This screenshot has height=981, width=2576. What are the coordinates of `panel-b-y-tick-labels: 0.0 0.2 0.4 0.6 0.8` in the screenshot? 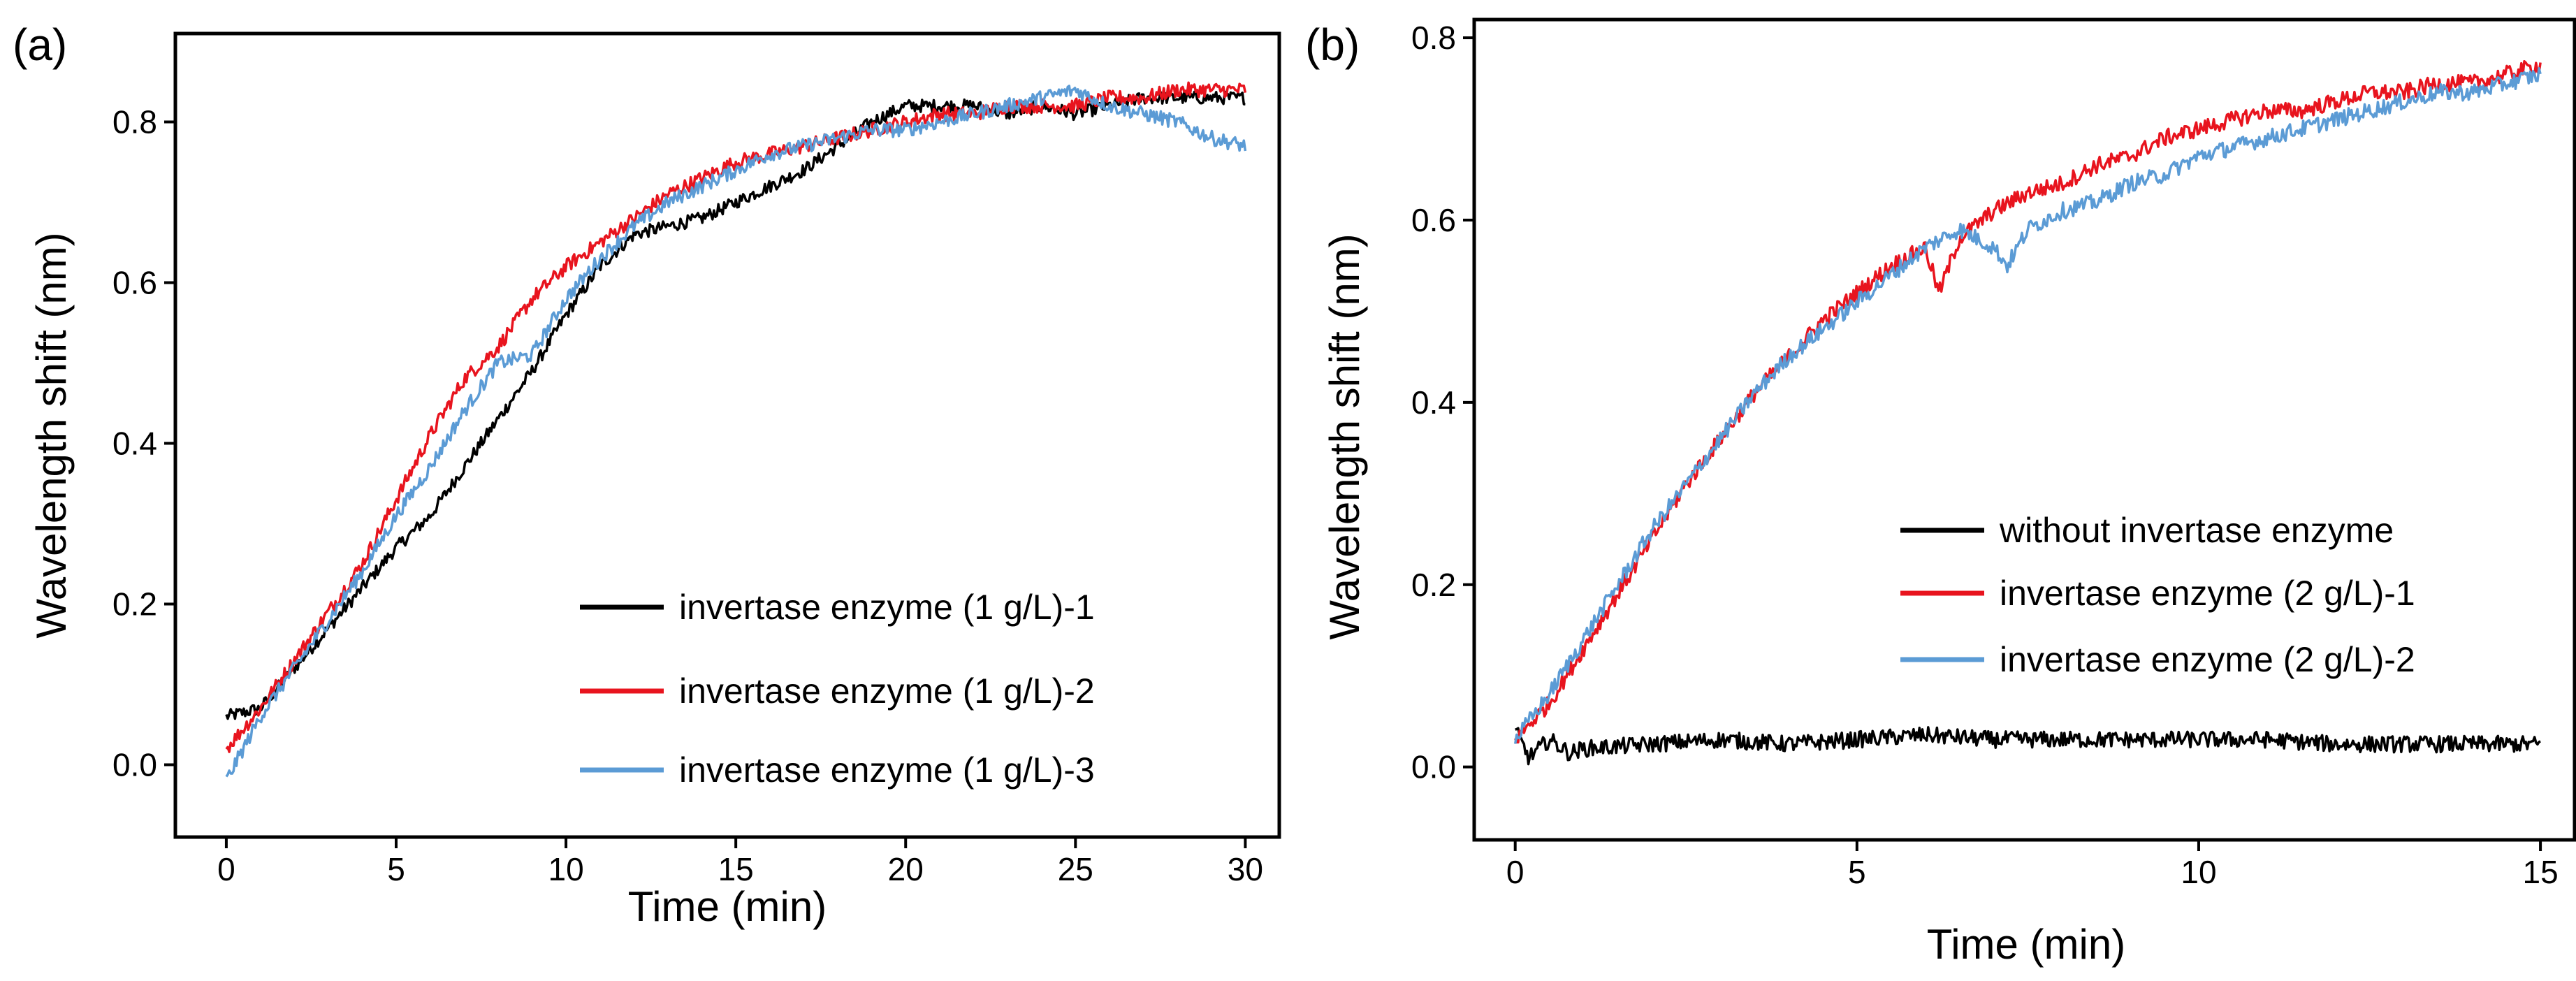 It's located at (1433, 402).